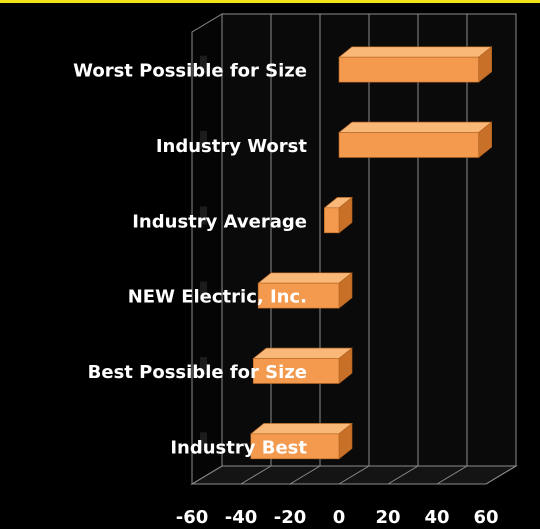  What do you see at coordinates (387, 517) in the screenshot?
I see `x-tick-label: 20` at bounding box center [387, 517].